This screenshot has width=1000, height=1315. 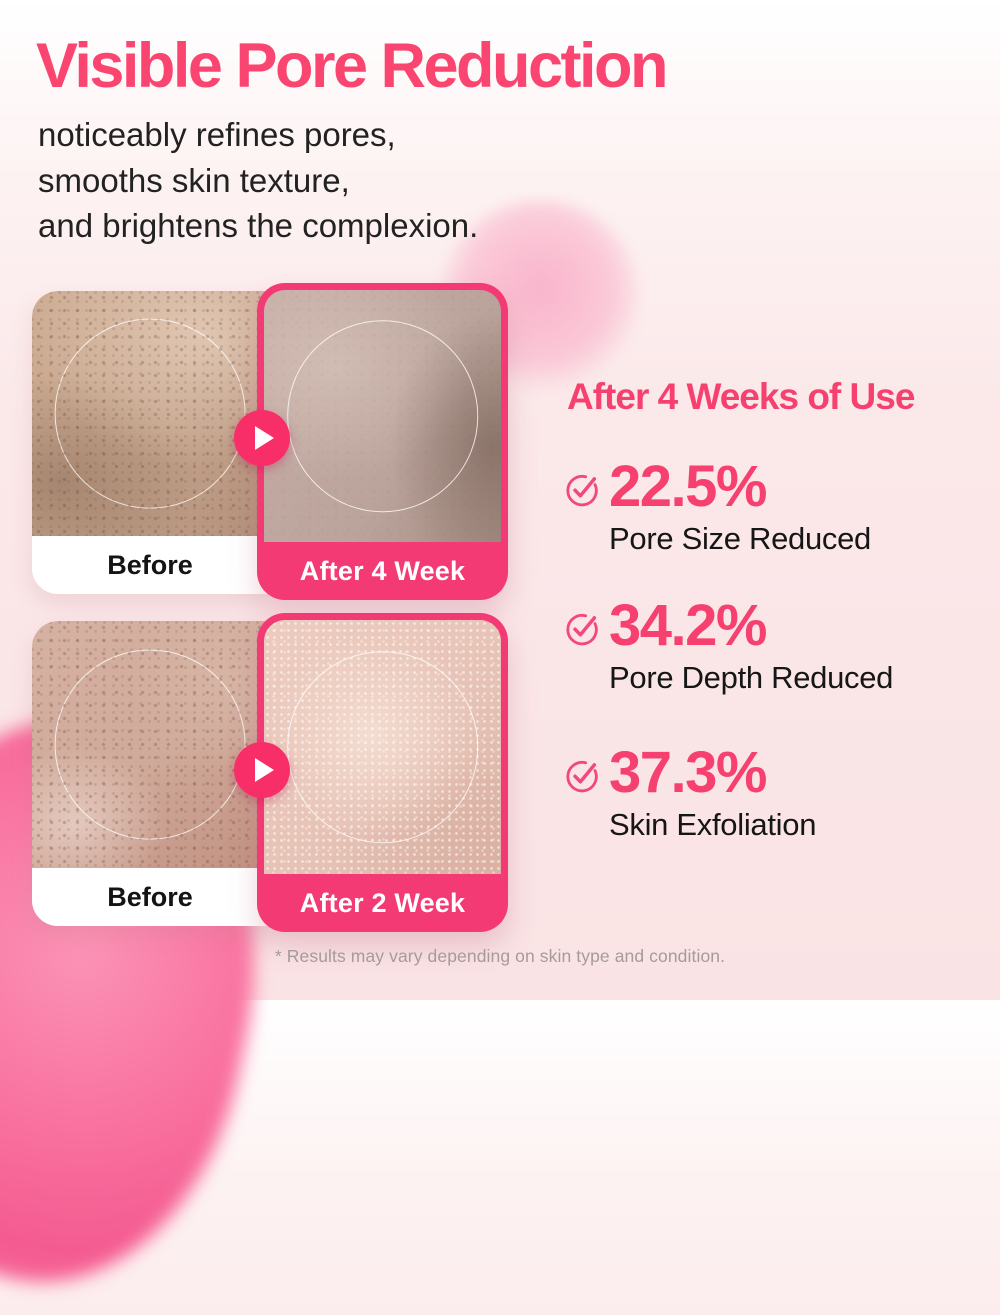 I want to click on stat-value: 22.5%, so click(x=688, y=486).